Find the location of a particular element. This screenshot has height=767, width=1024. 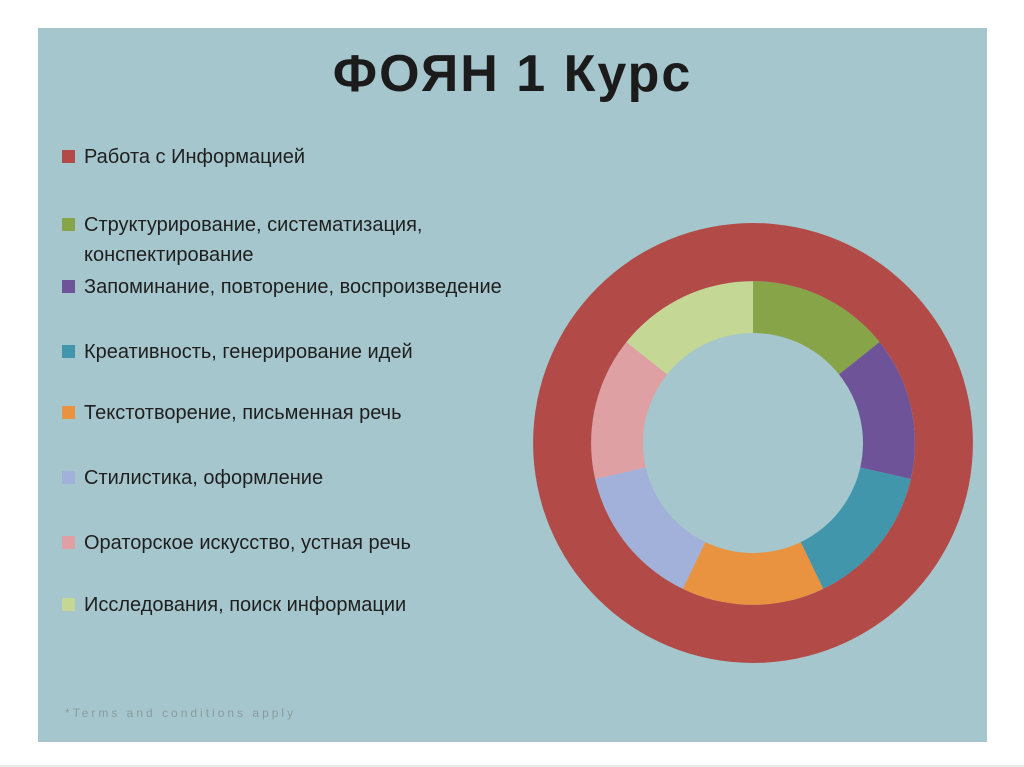

screen-bottom-edge is located at coordinates (512, 766).